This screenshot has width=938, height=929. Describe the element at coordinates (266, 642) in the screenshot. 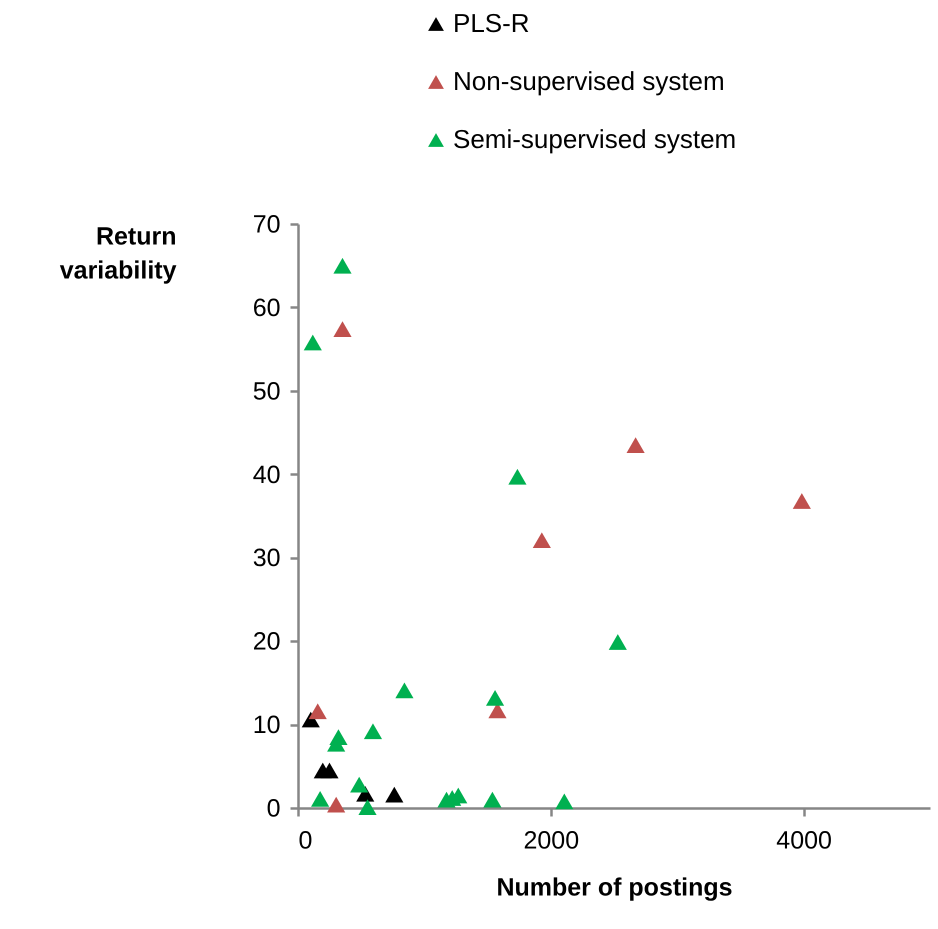

I see `y-tick-label: 20` at that location.